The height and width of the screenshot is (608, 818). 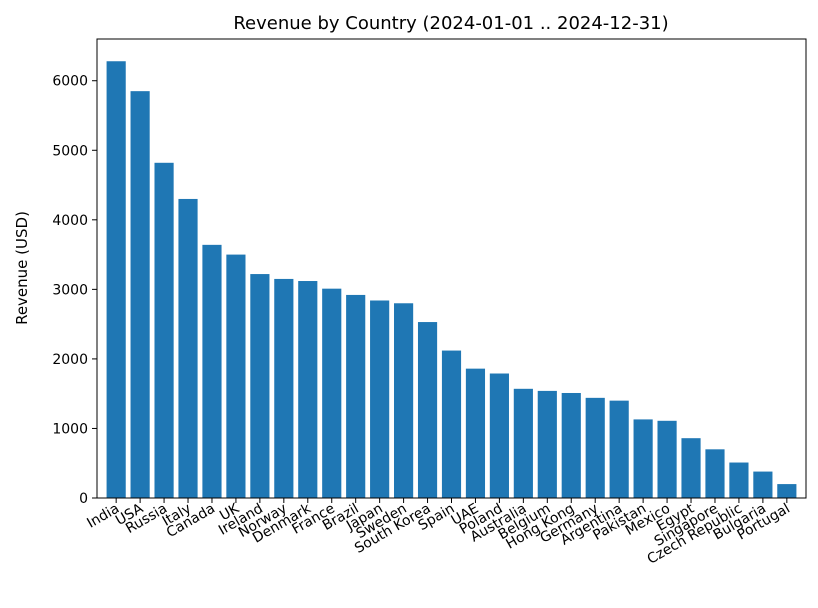 I want to click on bar-bulgaria, so click(x=763, y=484).